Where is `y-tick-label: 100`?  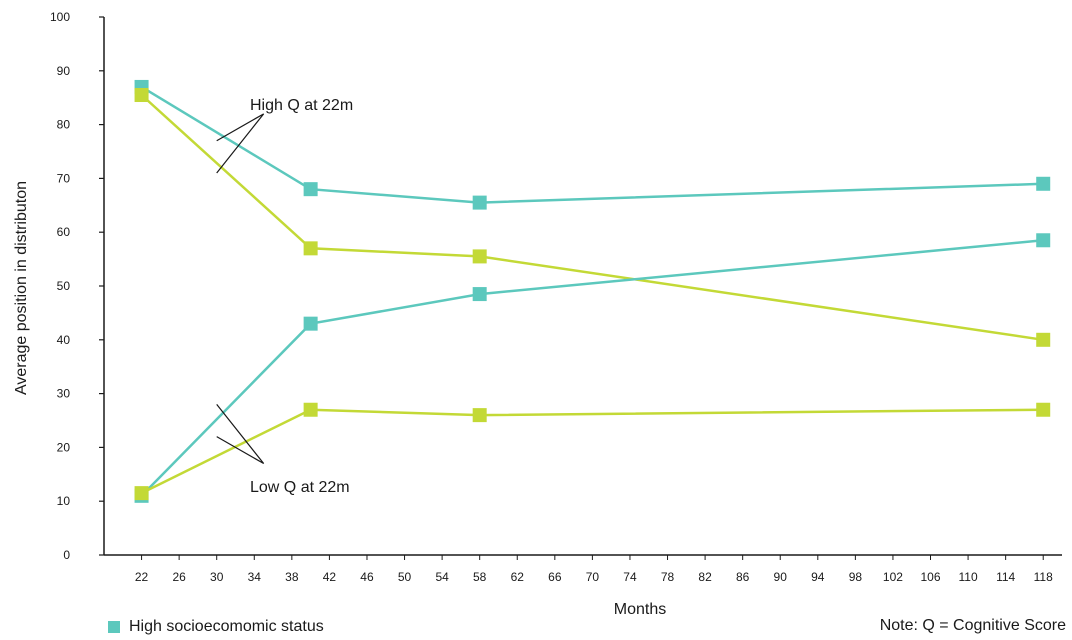 y-tick-label: 100 is located at coordinates (60, 17).